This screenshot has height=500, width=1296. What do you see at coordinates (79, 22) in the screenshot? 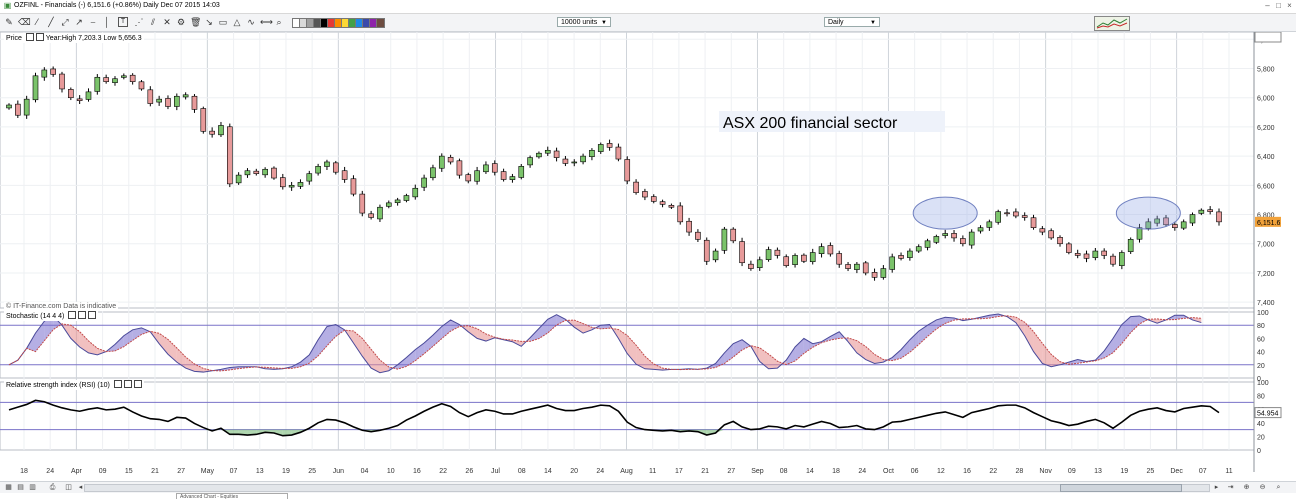
I see `trend-icon: ↗` at bounding box center [79, 22].